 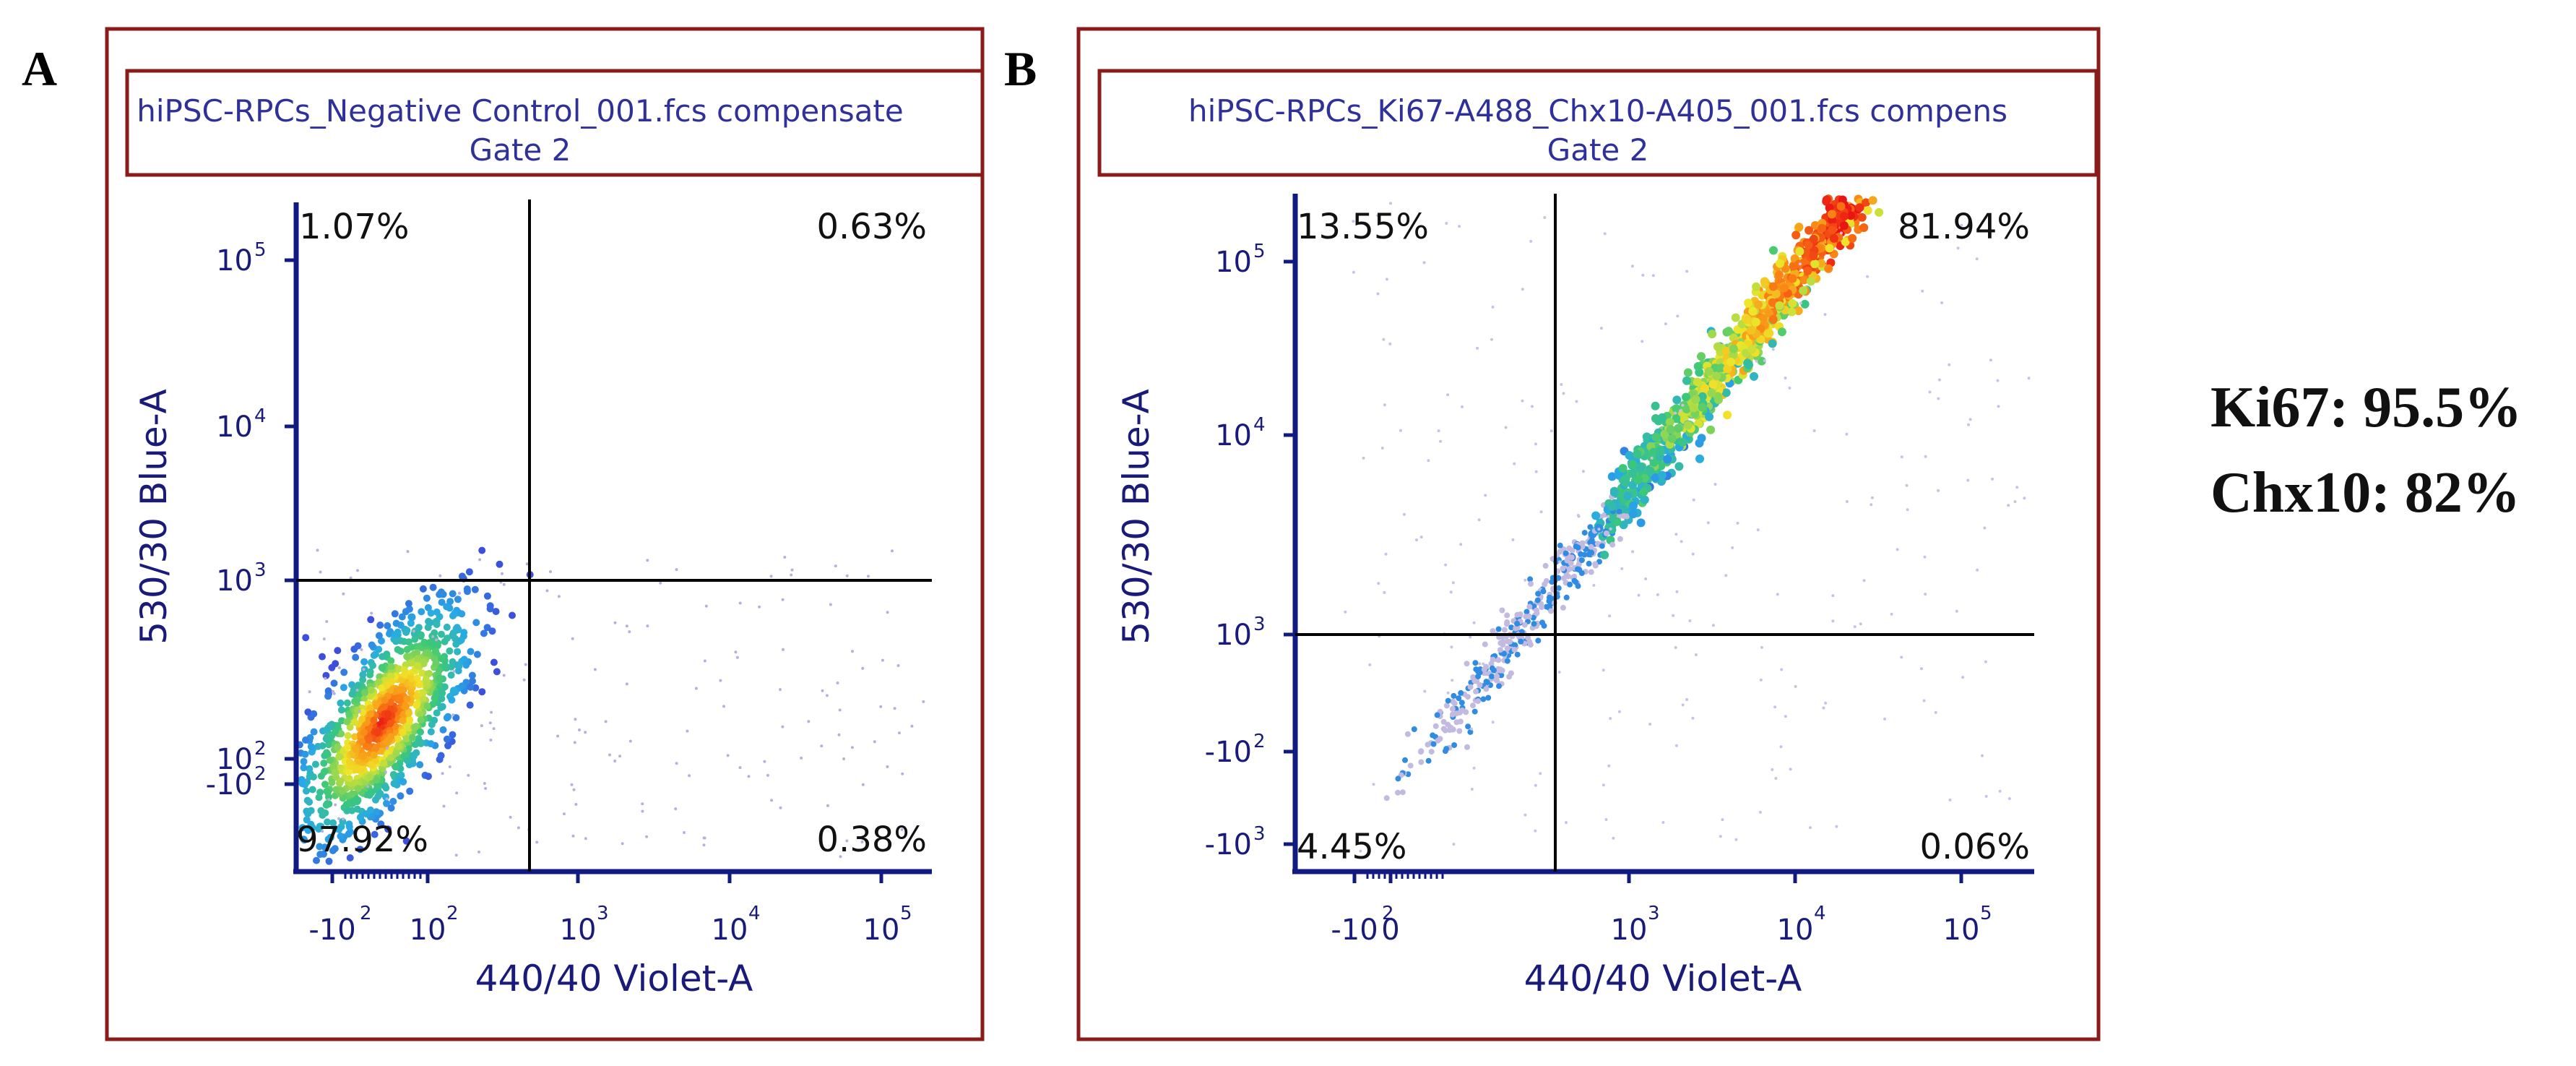 I want to click on panel-b-x-label: 440/40 Violet-A, so click(x=1663, y=979).